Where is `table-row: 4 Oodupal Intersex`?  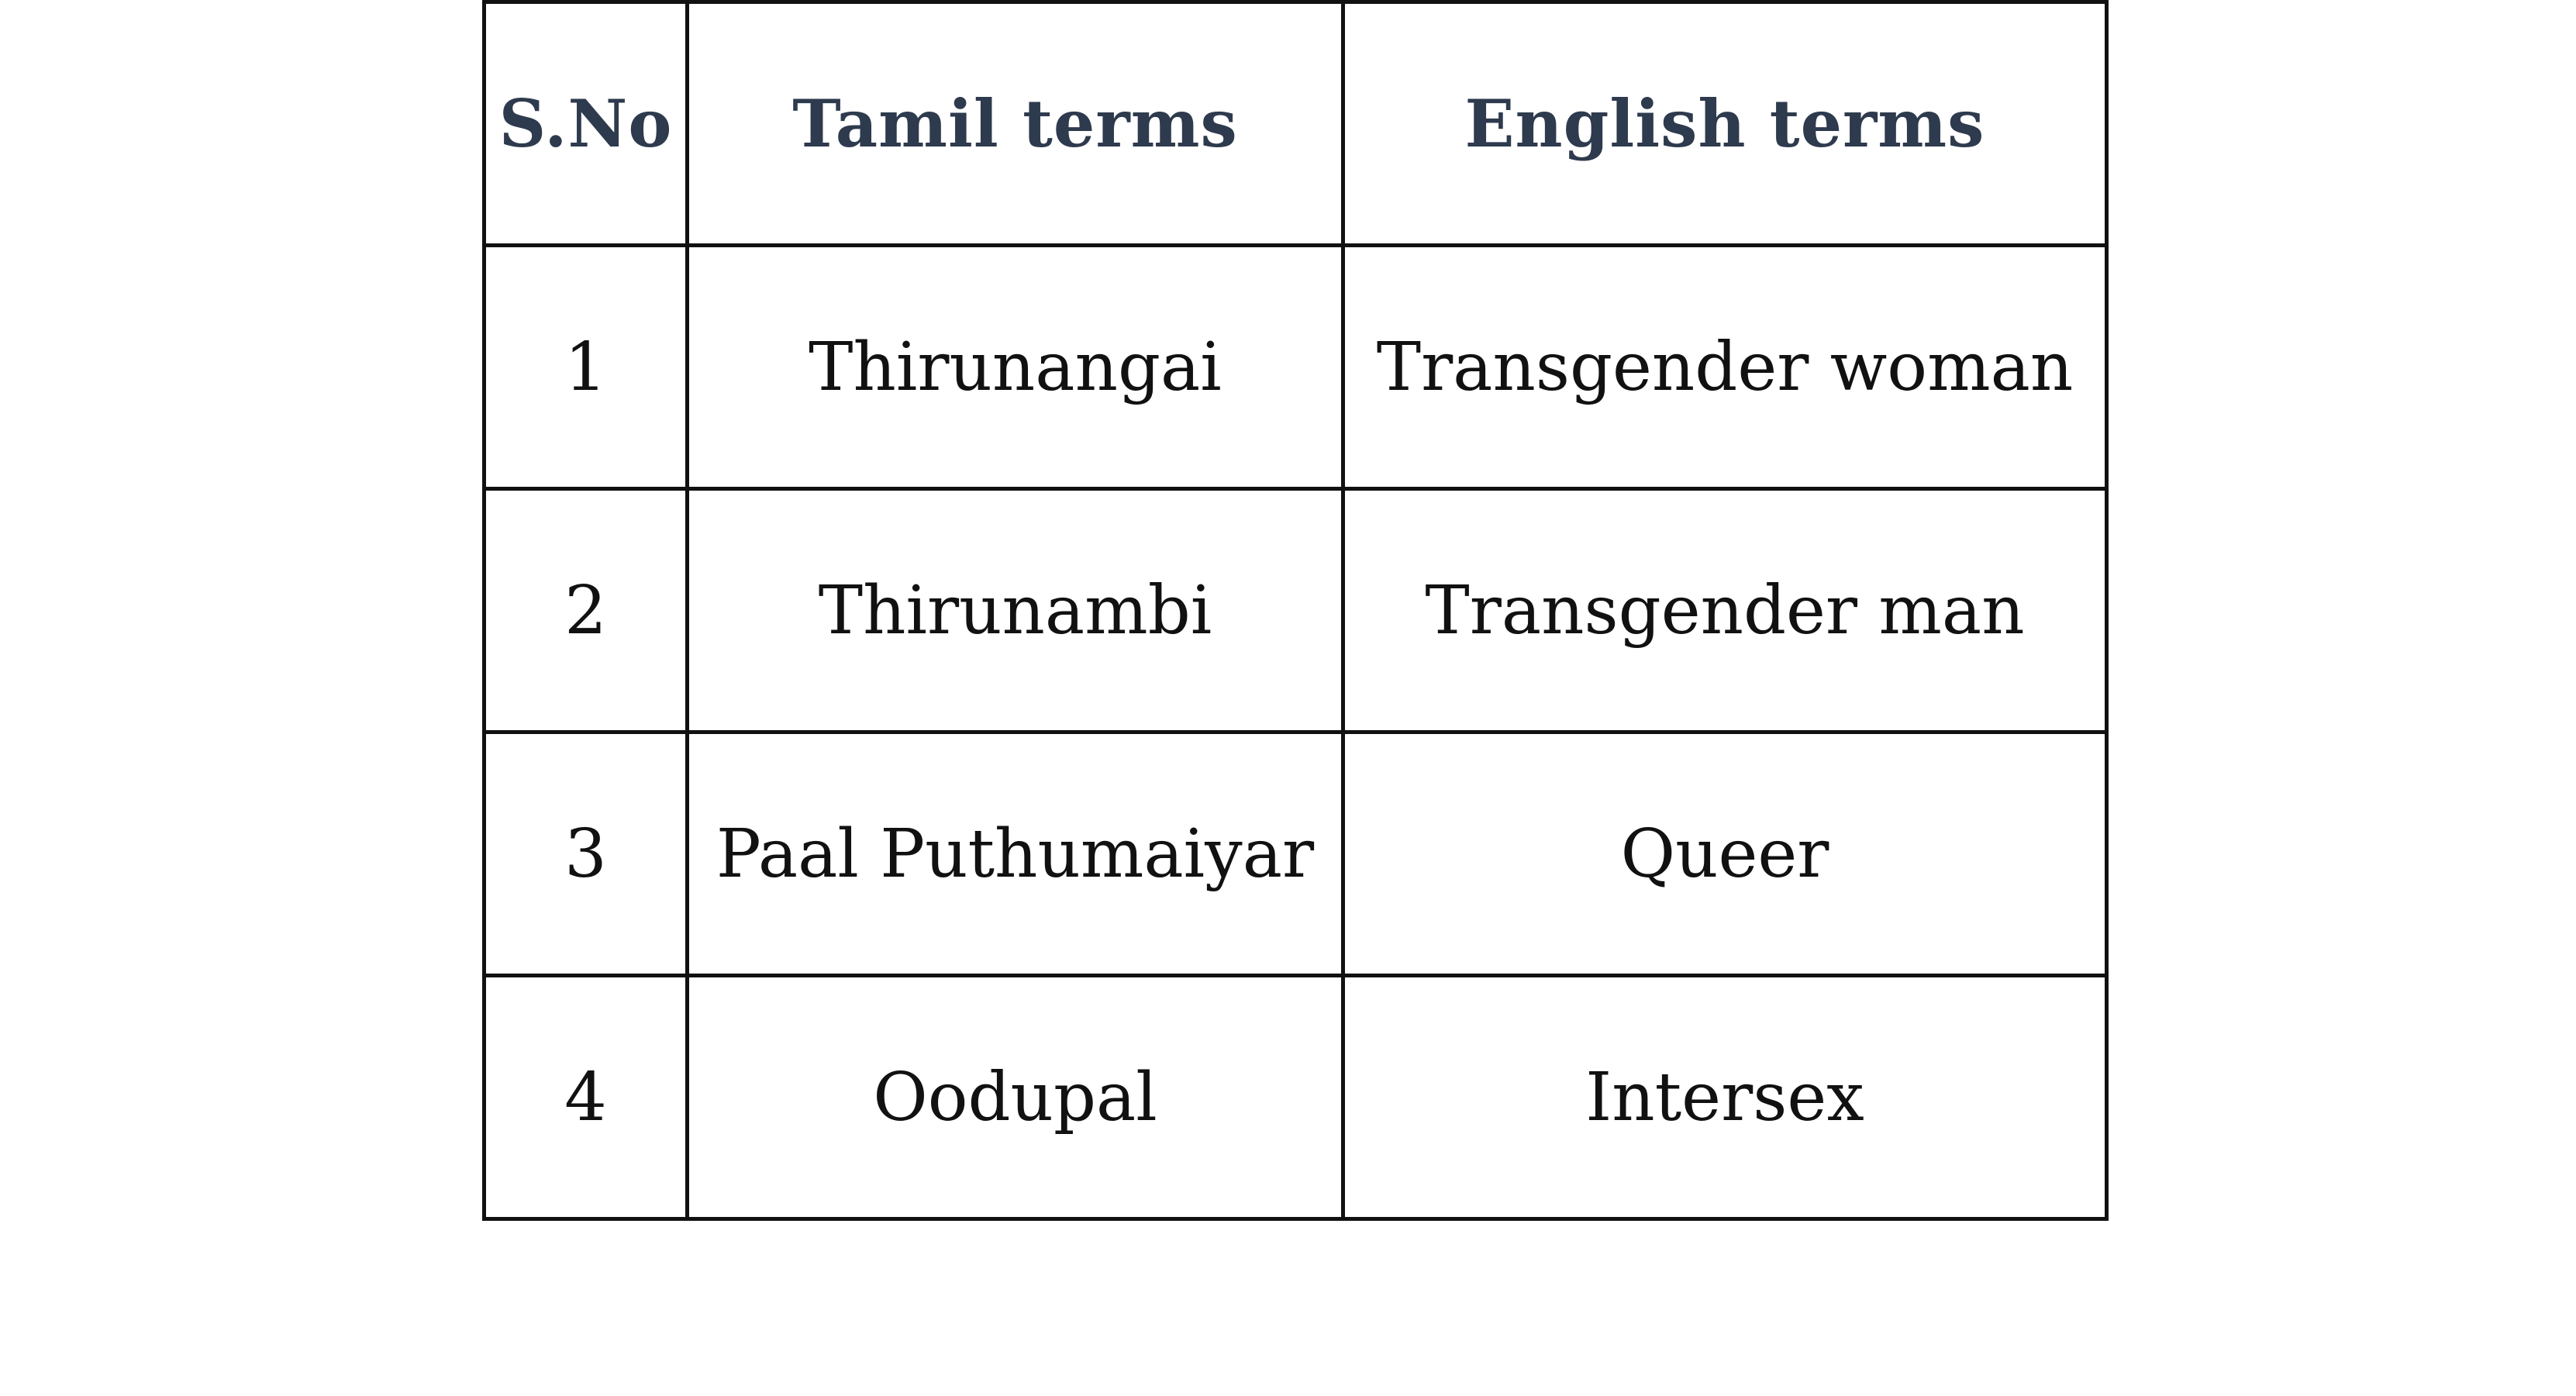
table-row: 4 Oodupal Intersex is located at coordinates (1295, 1097).